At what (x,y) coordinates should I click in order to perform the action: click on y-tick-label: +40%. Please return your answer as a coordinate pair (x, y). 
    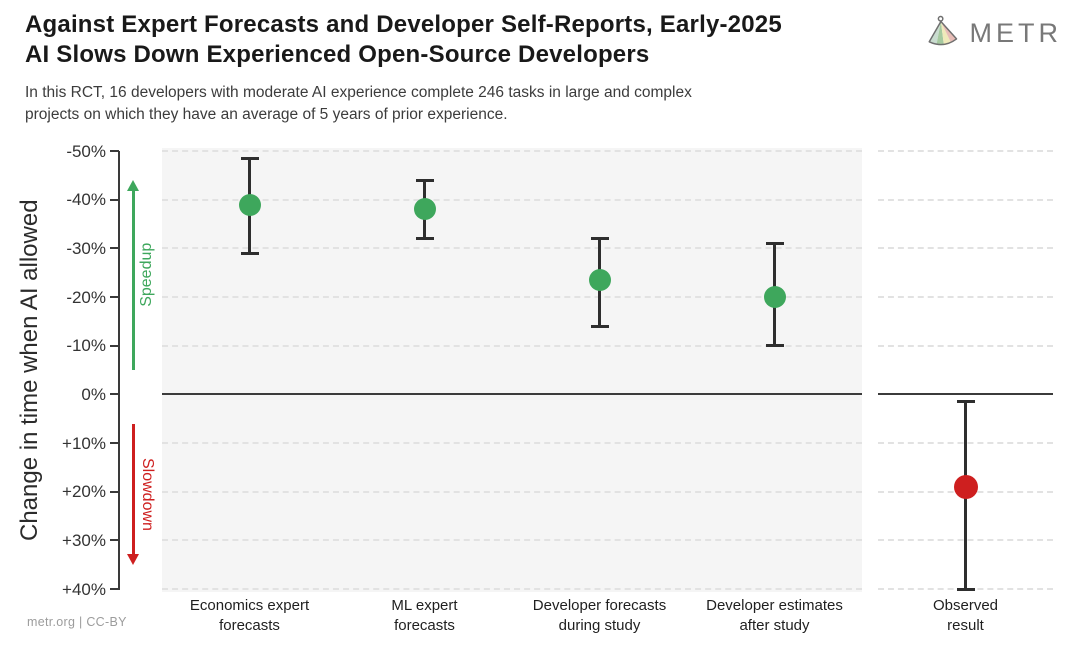
    Looking at the image, I should click on (84, 589).